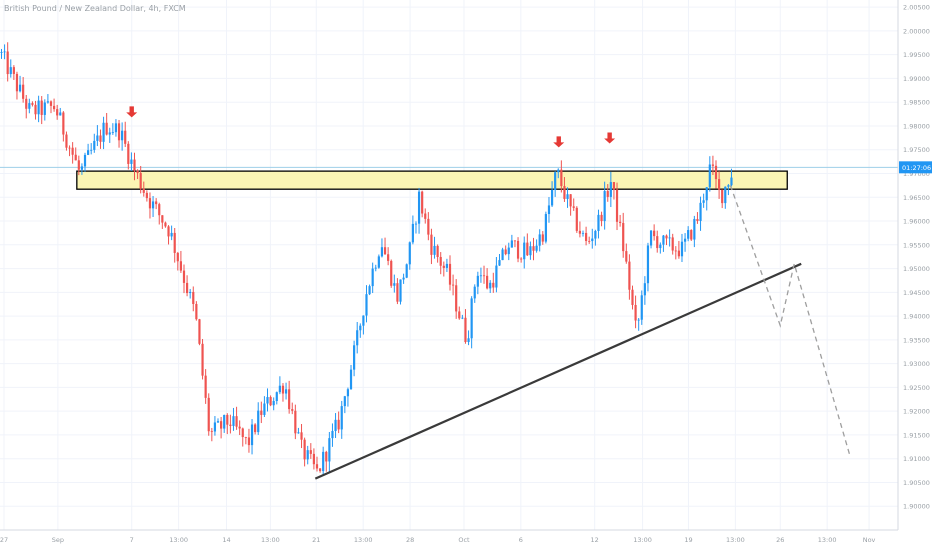 Image resolution: width=932 pixels, height=555 pixels. I want to click on y-tick-label-12: 1.94500, so click(916, 293).